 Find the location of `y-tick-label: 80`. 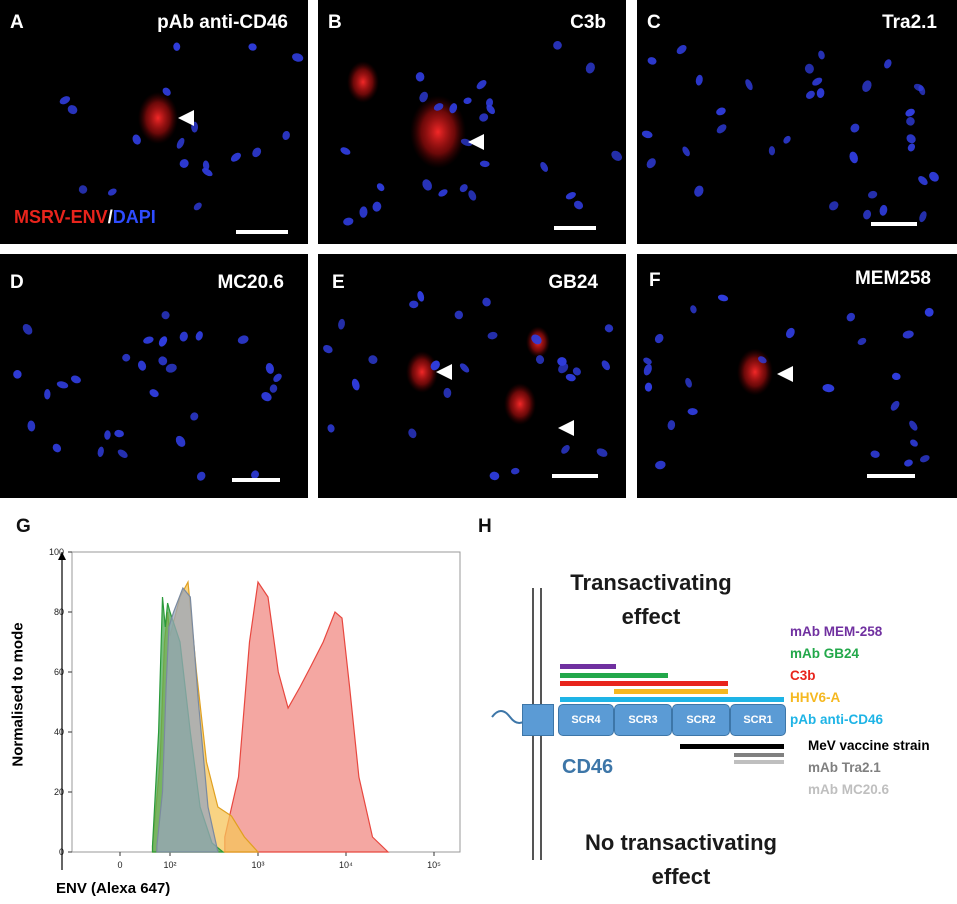

y-tick-label: 80 is located at coordinates (59, 612).